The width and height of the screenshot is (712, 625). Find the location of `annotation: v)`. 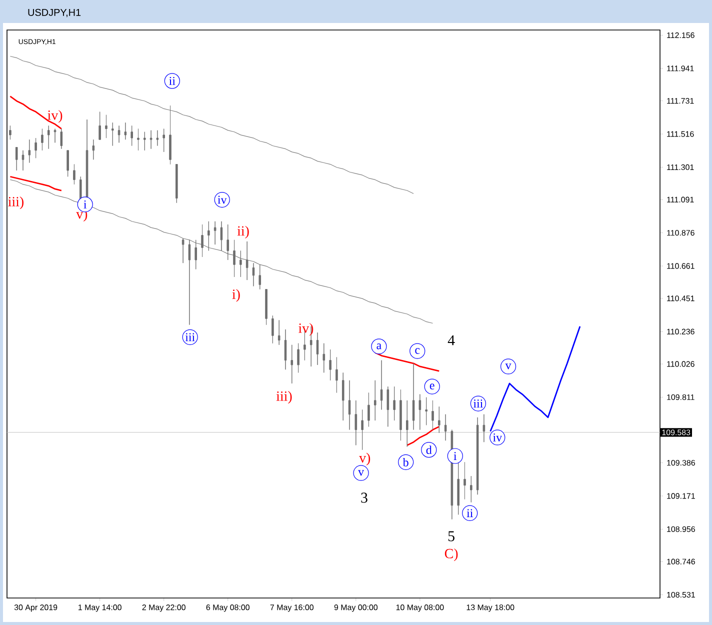

annotation: v) is located at coordinates (364, 459).